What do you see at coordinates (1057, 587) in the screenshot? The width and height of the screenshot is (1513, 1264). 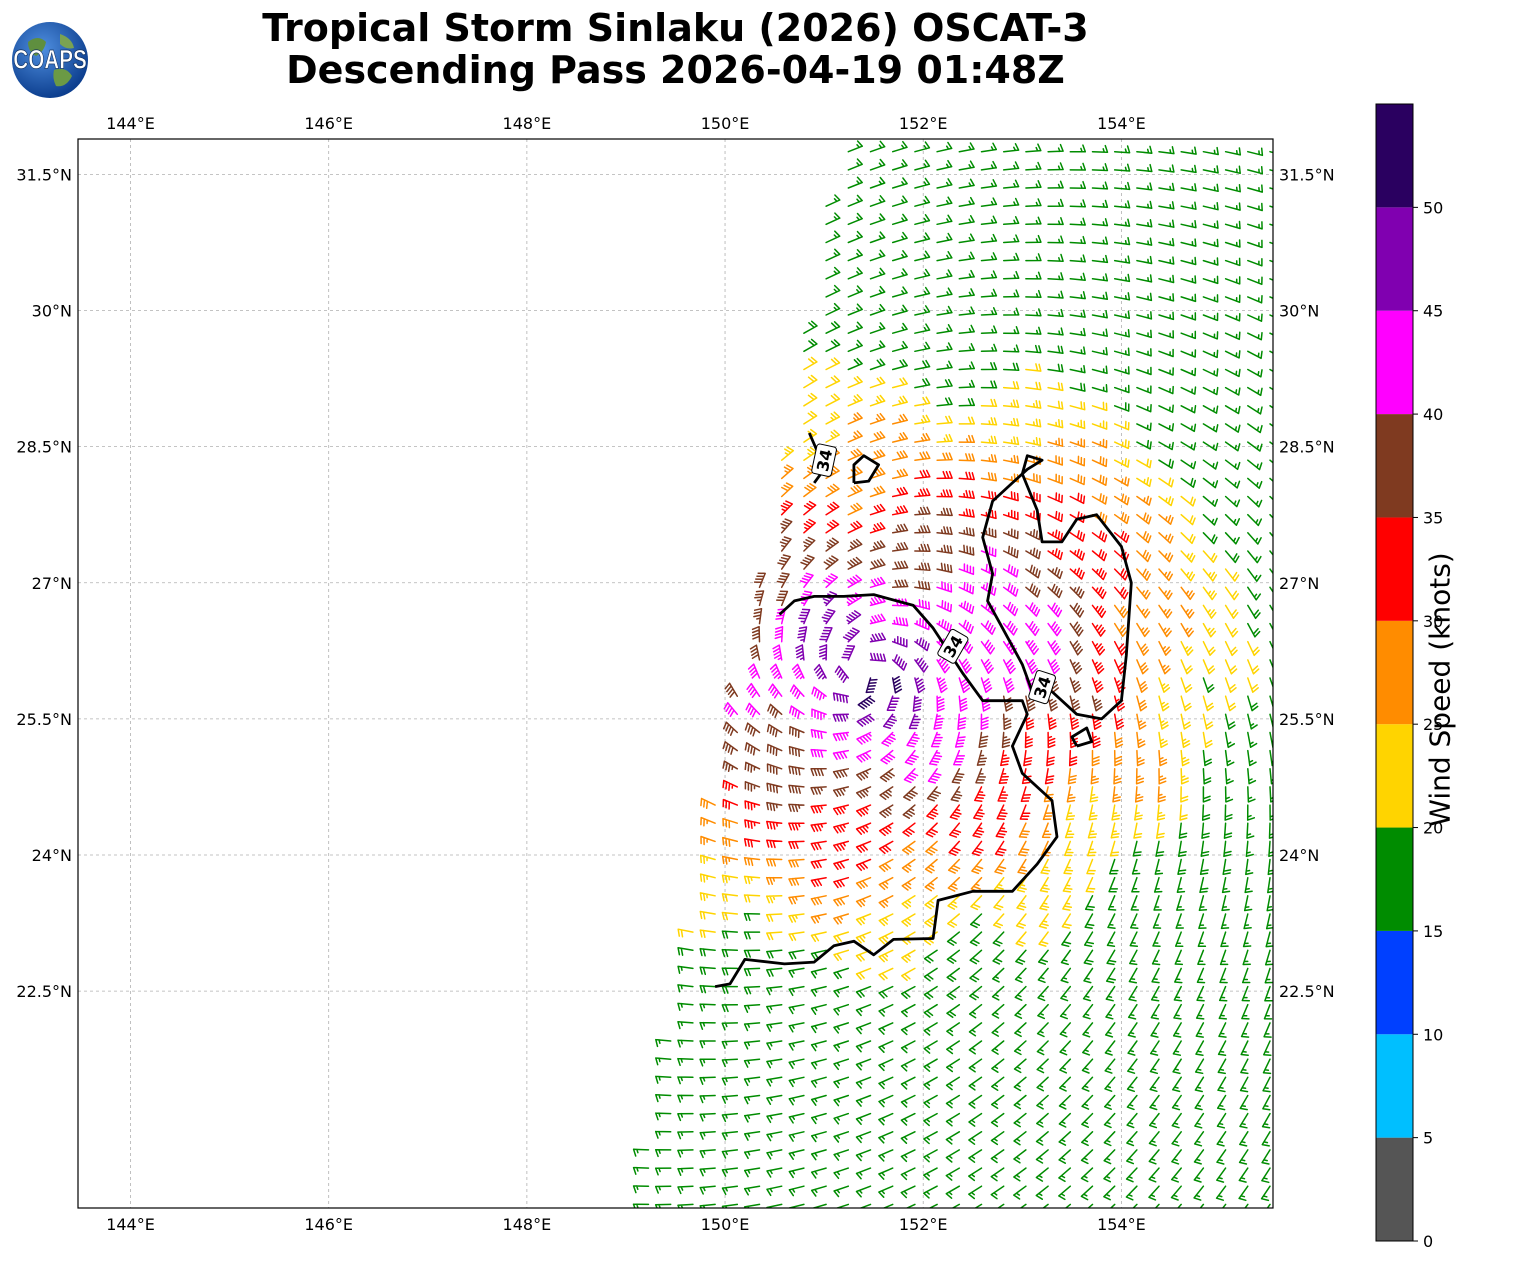 I see `contour-34kt-east` at bounding box center [1057, 587].